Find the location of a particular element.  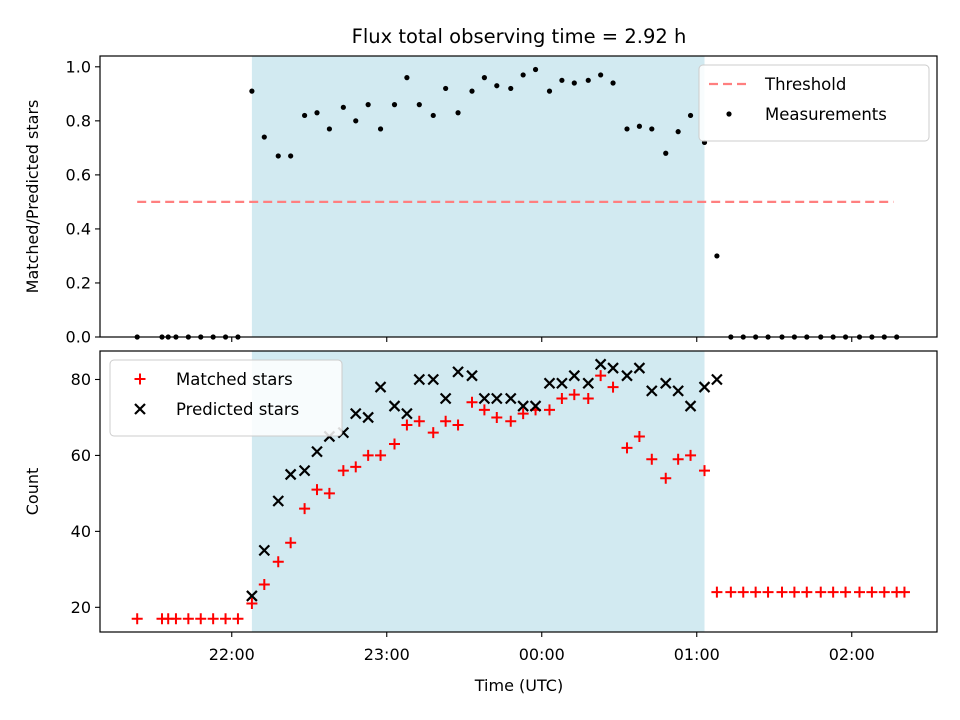

y-tick-label: 60 is located at coordinates (81, 455).